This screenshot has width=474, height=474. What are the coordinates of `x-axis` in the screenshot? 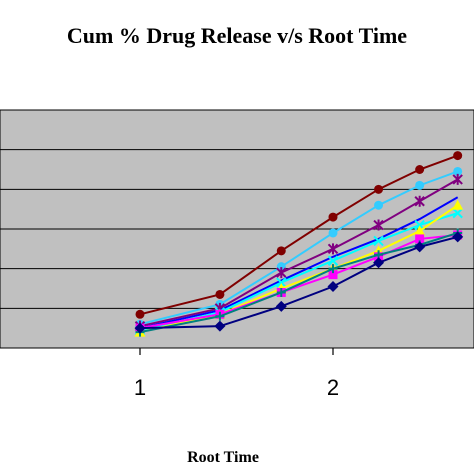 It's located at (236, 351).